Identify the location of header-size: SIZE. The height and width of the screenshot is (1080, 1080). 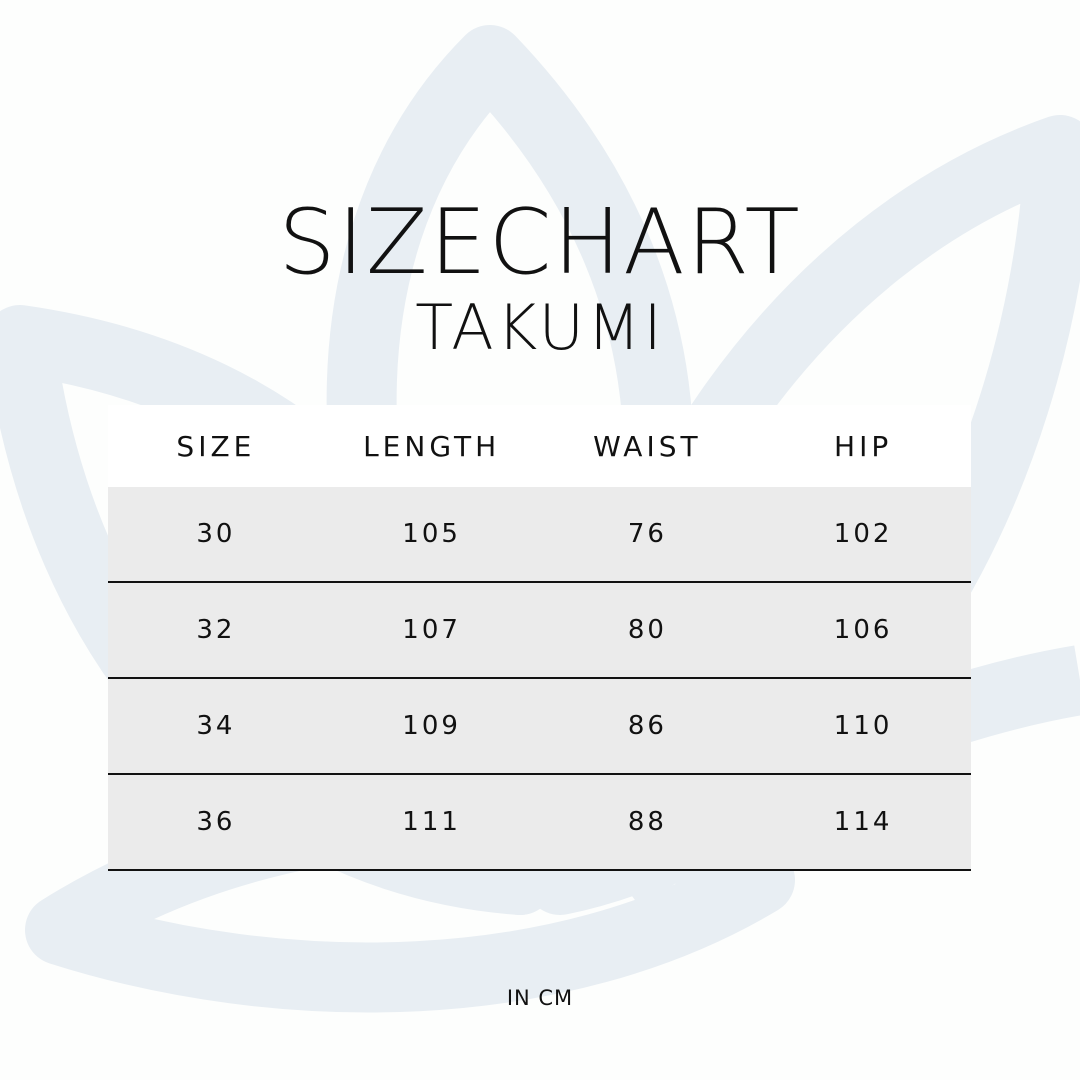
(216, 446).